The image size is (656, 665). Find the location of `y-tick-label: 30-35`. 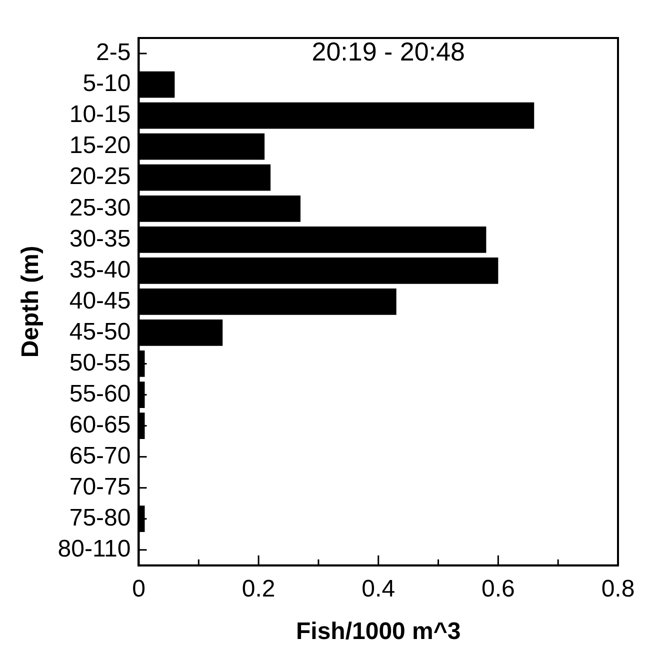

y-tick-label: 30-35 is located at coordinates (100, 238).